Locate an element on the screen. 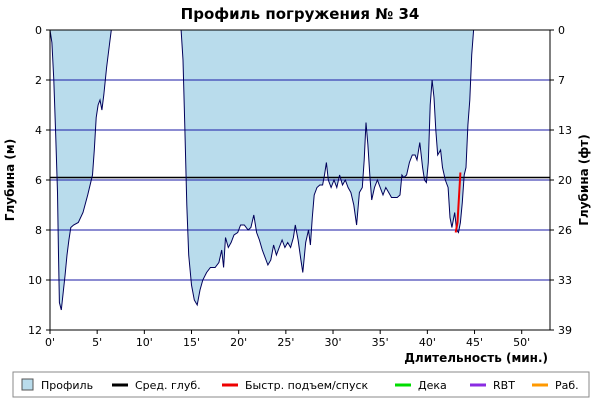  x-tick-label: 50' is located at coordinates (521, 342).